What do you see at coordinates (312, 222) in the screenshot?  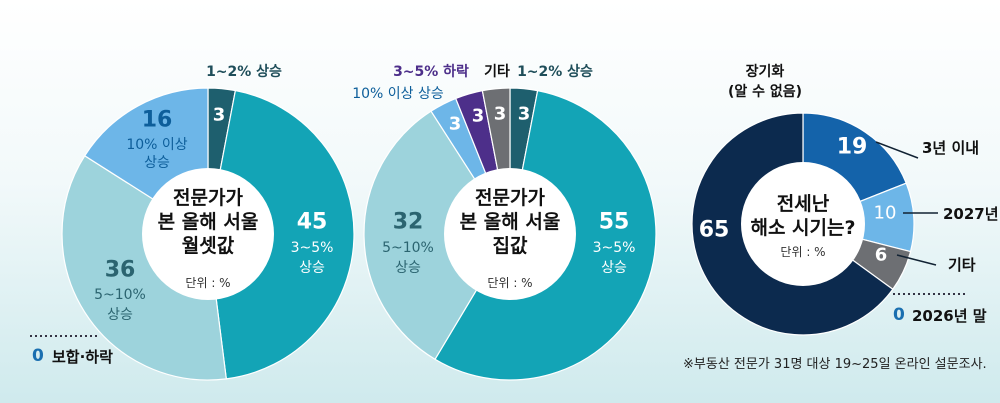 I see `rent-value-3-5: 45` at bounding box center [312, 222].